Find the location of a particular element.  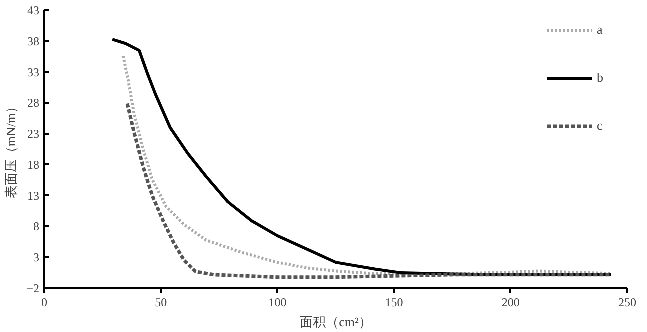

x-tick-label: 0 is located at coordinates (45, 303).